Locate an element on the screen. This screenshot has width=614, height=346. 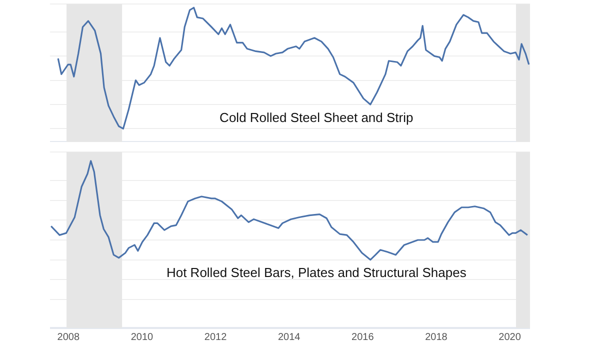
x-tick-label: 2012 is located at coordinates (216, 337).